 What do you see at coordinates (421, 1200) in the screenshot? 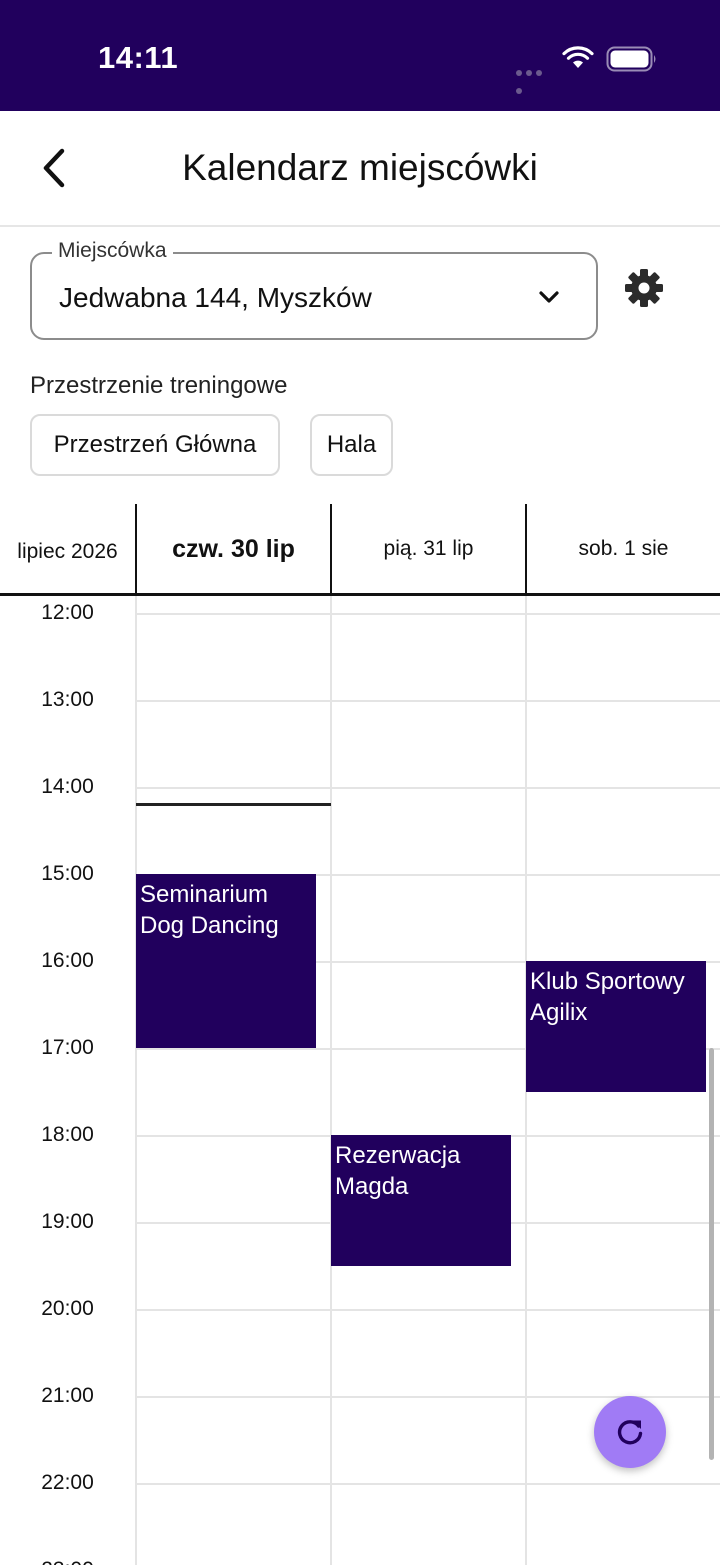
I see `calendar-event: Rezerwacja Magda` at bounding box center [421, 1200].